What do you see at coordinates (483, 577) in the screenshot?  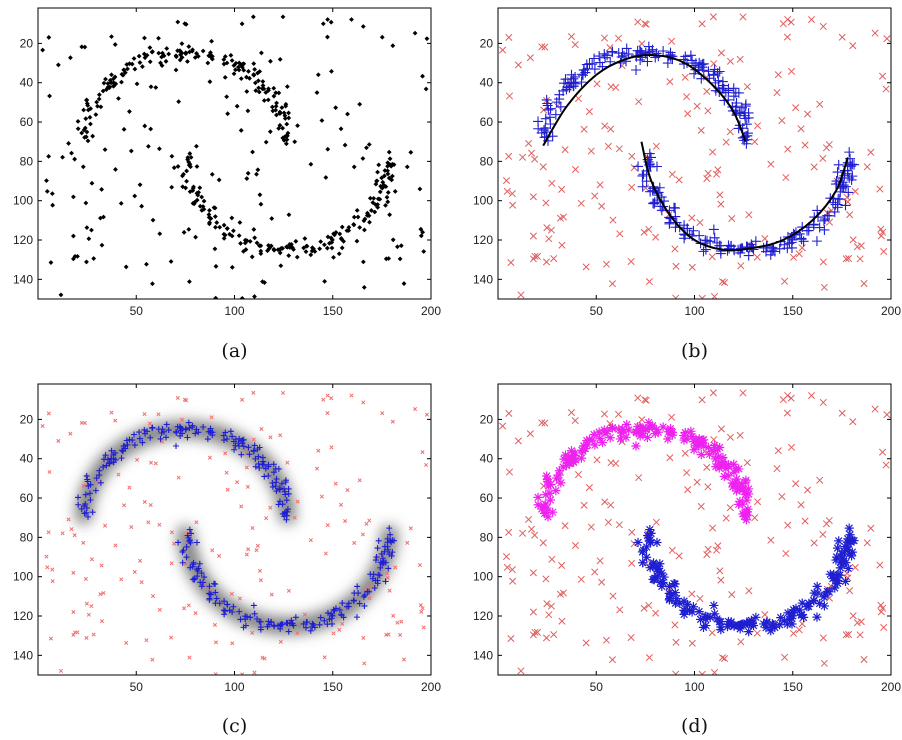 I see `y-tick-label: 100` at bounding box center [483, 577].